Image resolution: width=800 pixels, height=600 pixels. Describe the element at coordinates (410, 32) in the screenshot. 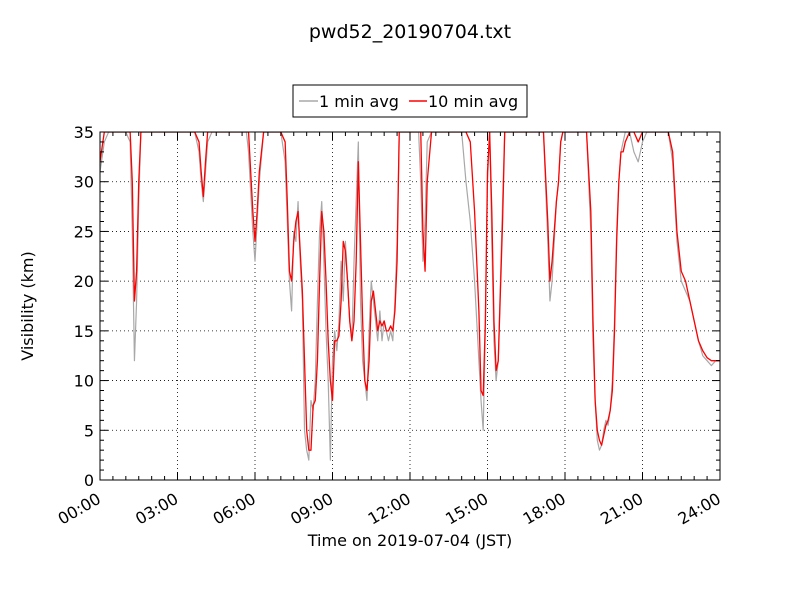

I see `chart-title: pwd52_20190704.txt` at that location.